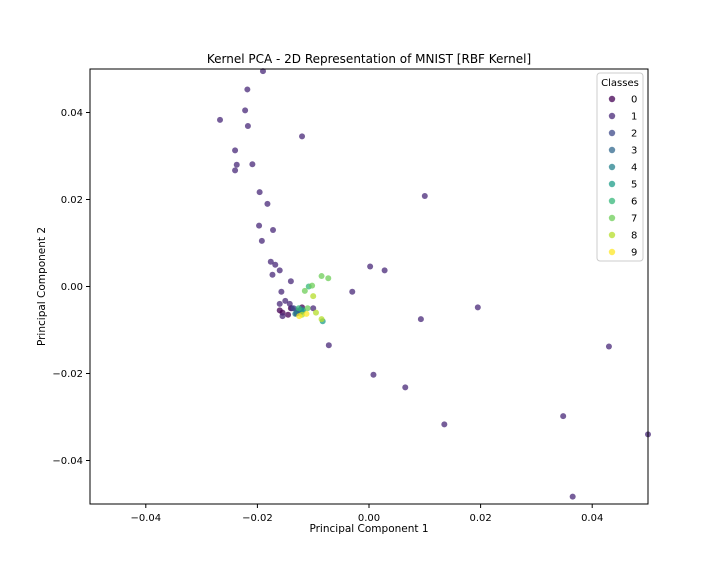 The height and width of the screenshot is (580, 720). I want to click on legend-label-class-4: 4, so click(634, 168).